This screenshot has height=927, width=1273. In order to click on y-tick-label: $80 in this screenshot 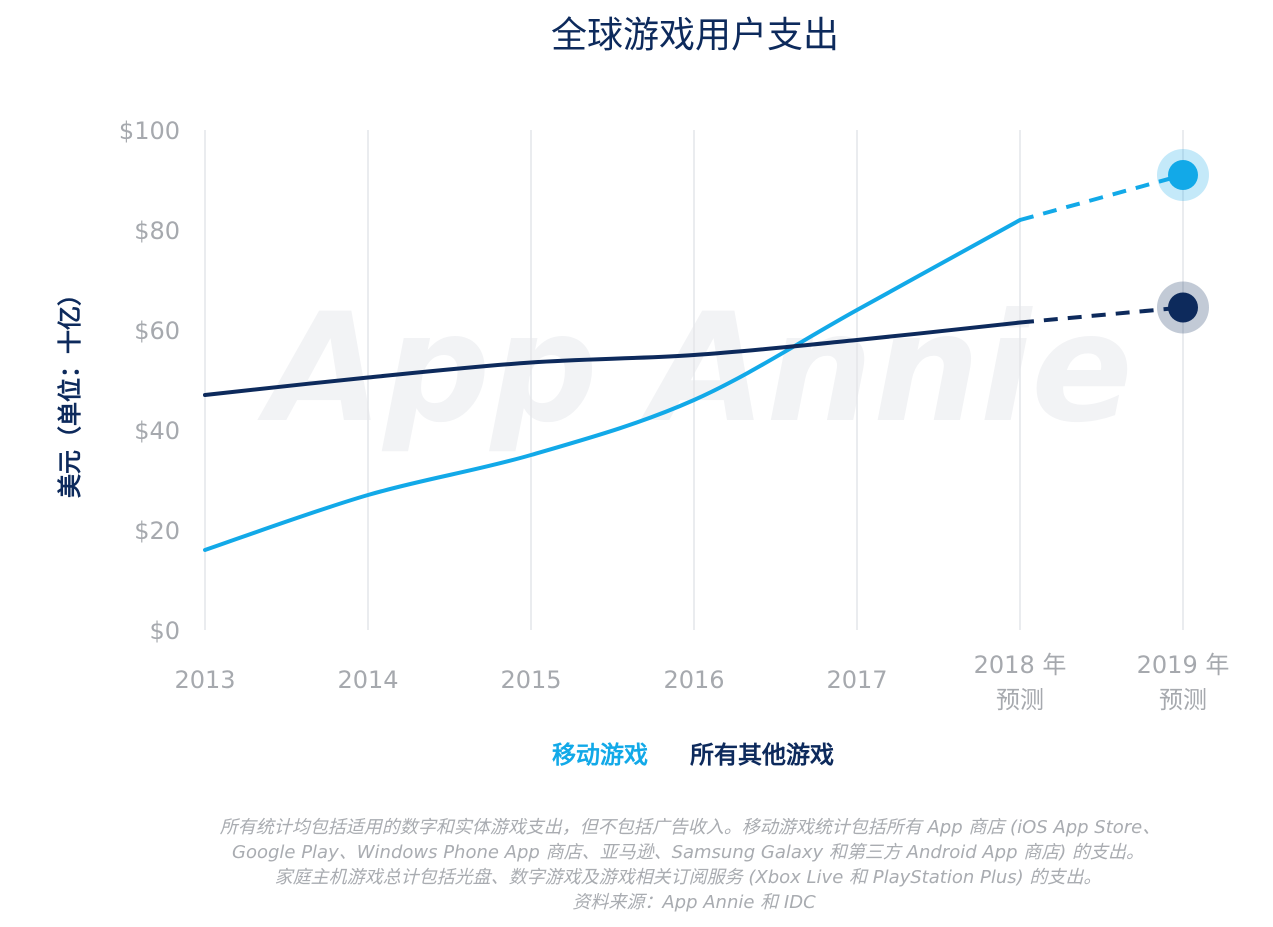, I will do `click(157, 231)`.